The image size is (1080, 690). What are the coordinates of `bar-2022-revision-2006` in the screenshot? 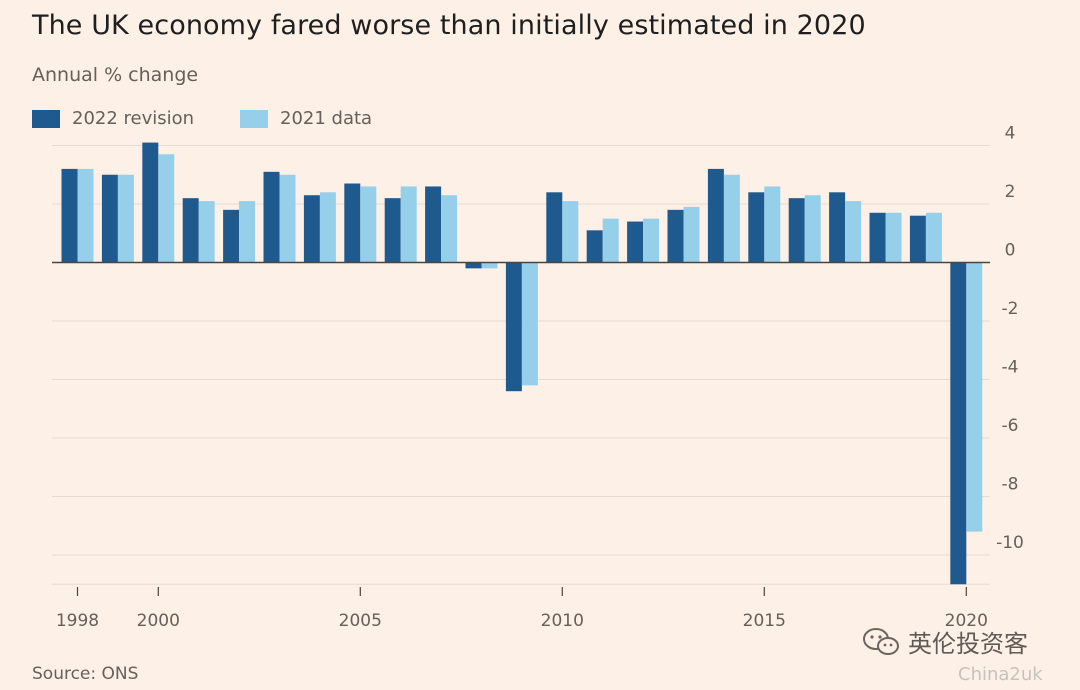 It's located at (392, 230).